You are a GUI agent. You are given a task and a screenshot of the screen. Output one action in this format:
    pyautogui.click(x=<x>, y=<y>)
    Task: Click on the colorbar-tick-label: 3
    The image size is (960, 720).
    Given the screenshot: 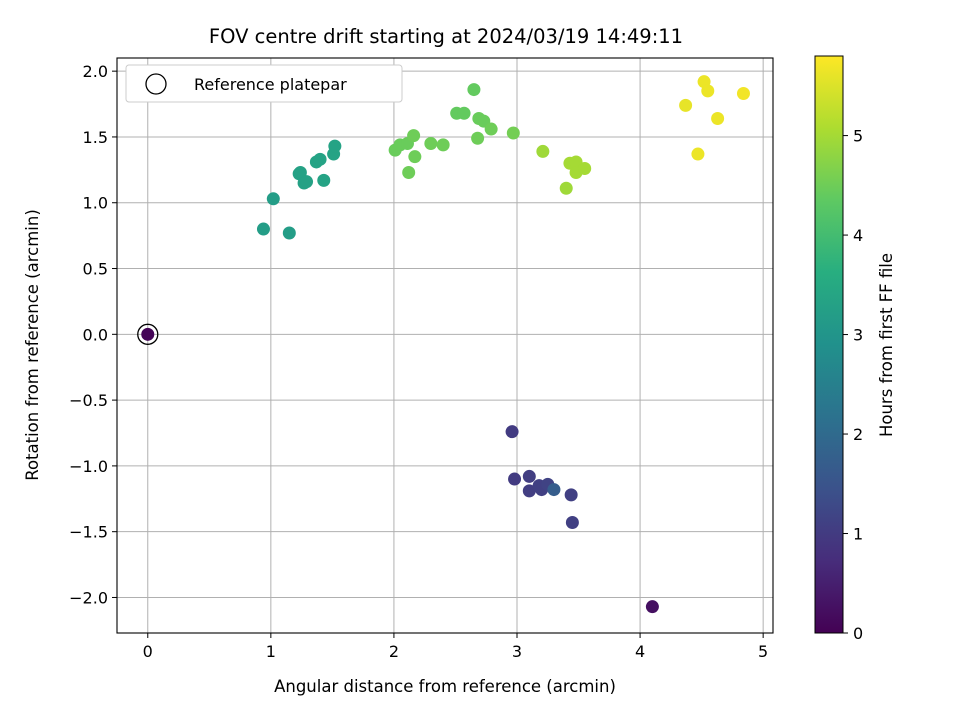 What is the action you would take?
    pyautogui.click(x=858, y=335)
    